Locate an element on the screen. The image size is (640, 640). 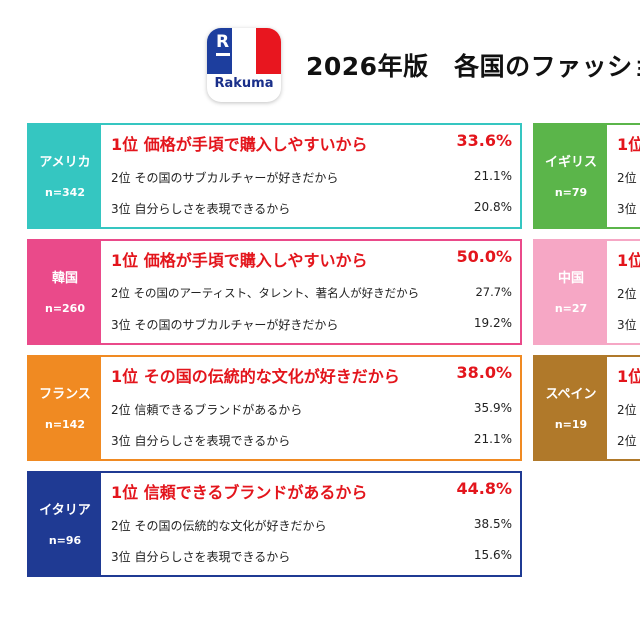
rank-2-row: 2位 その国のサブカルチャーが好きだから 21.1% is located at coordinates (311, 177).